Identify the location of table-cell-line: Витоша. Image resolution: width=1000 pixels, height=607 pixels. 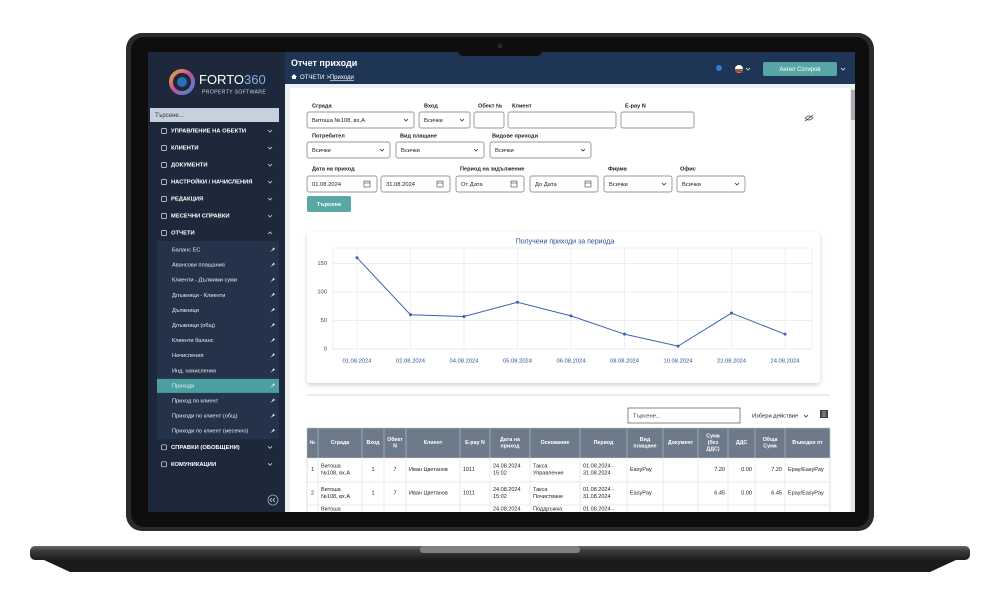
(331, 510).